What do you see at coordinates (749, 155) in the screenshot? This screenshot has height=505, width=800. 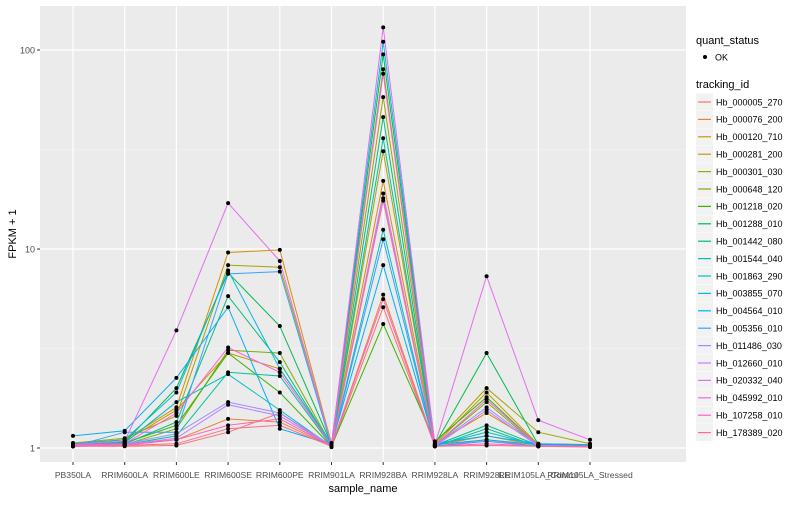 I see `legend-item-label: Hb_000281_200` at bounding box center [749, 155].